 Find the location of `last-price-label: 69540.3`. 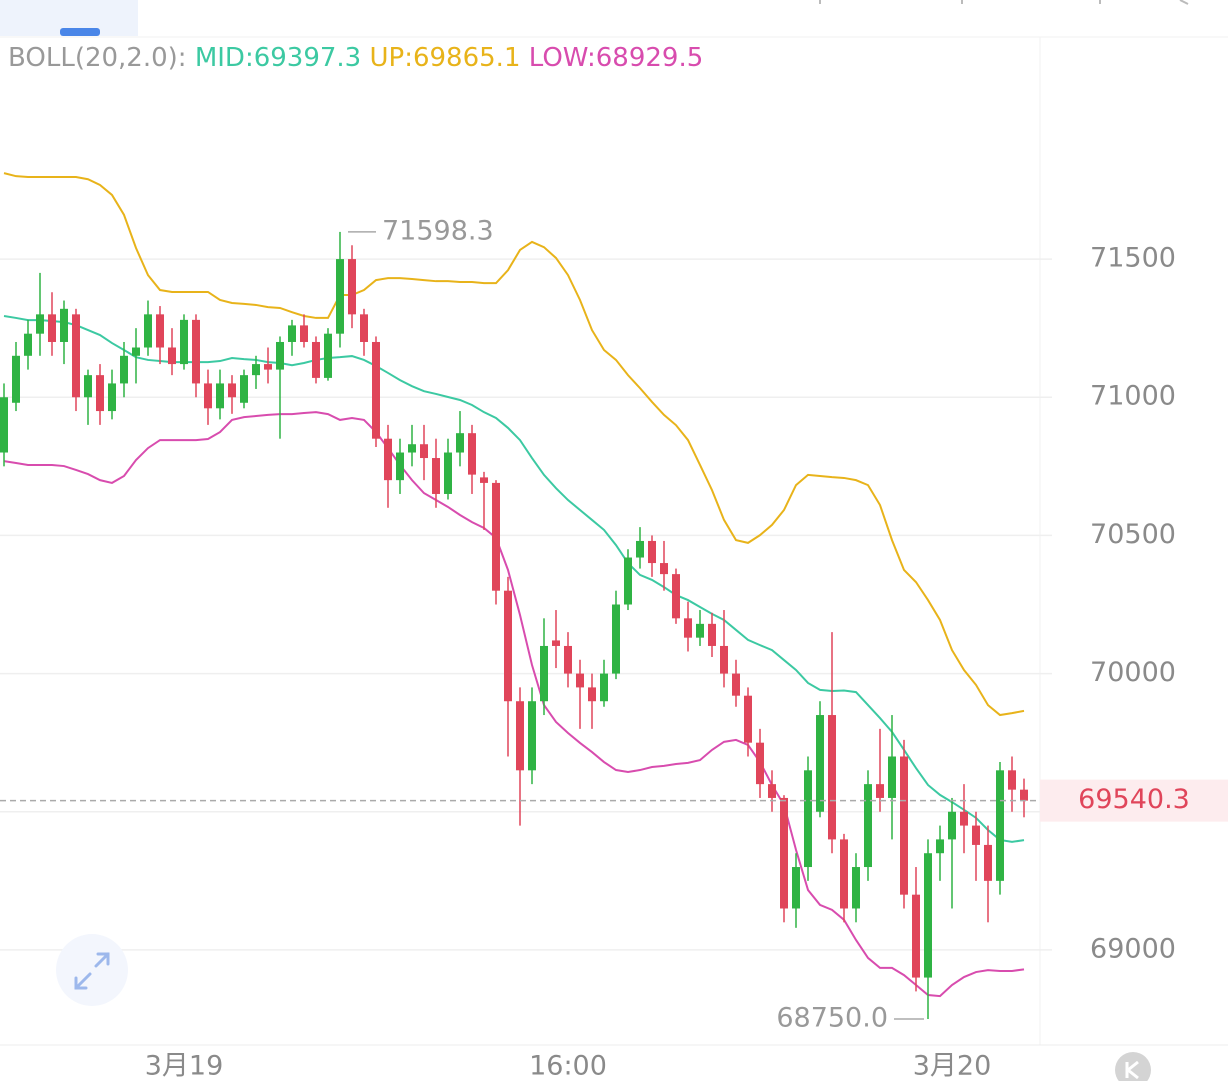

last-price-label: 69540.3 is located at coordinates (1134, 799).